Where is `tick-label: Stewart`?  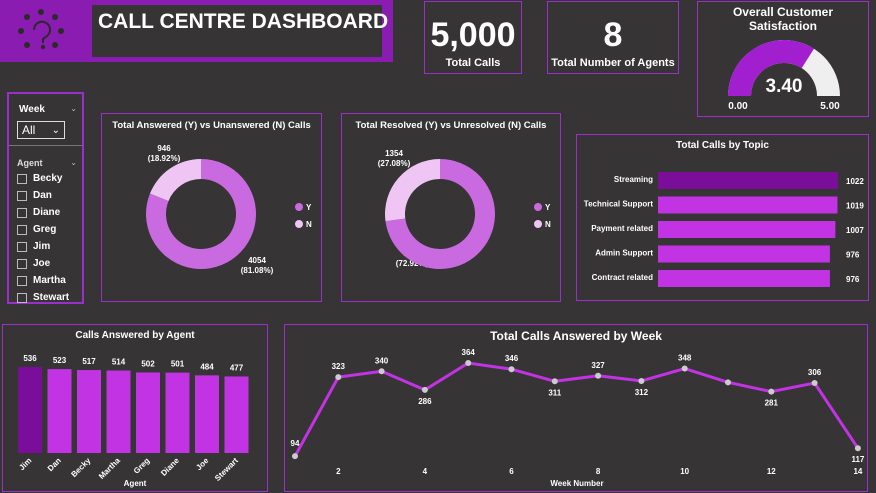 tick-label: Stewart is located at coordinates (226, 469).